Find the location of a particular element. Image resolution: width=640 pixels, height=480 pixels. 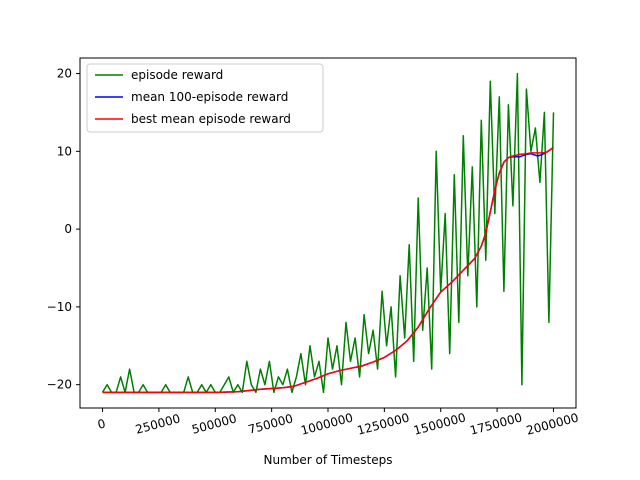

x-tick-label: 0 is located at coordinates (101, 424).